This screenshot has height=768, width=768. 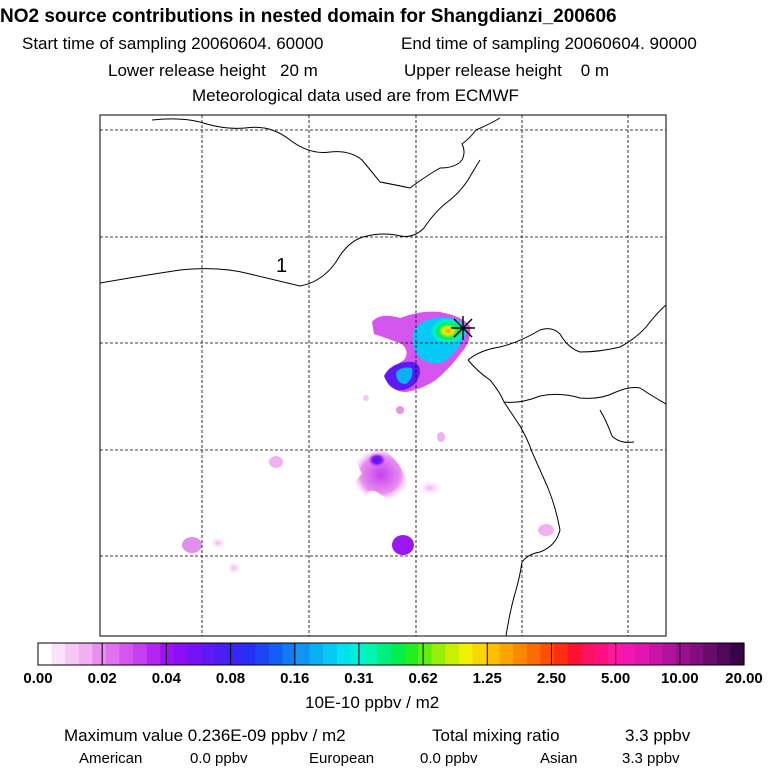 What do you see at coordinates (381, 474) in the screenshot?
I see `plume-south` at bounding box center [381, 474].